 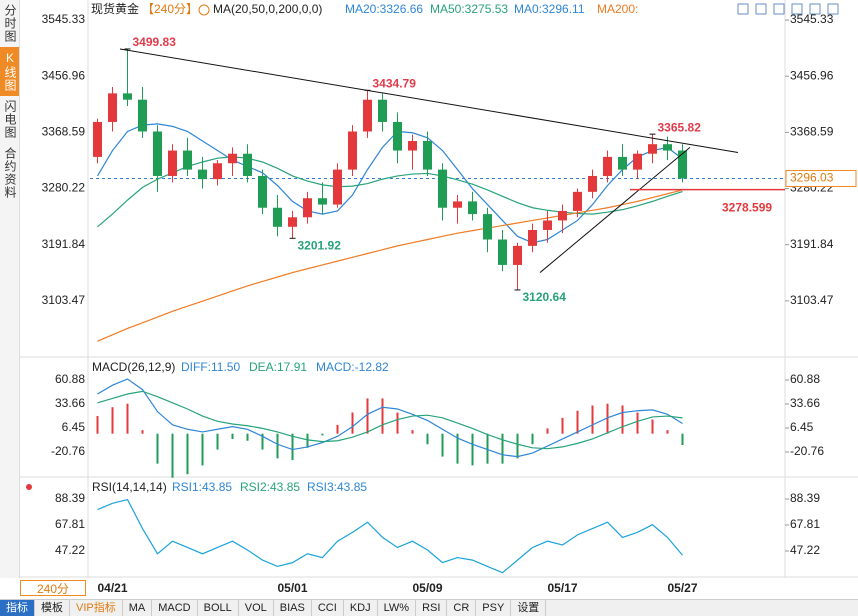 I want to click on x-tick-label: 04/21, so click(x=112, y=588).